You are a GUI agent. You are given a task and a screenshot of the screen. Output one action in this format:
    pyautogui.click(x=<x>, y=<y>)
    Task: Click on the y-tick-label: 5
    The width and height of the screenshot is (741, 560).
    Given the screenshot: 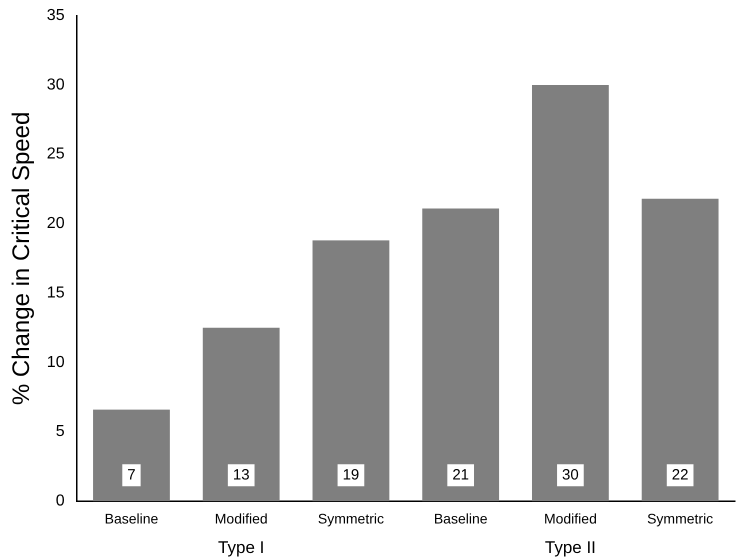 What is the action you would take?
    pyautogui.click(x=60, y=431)
    